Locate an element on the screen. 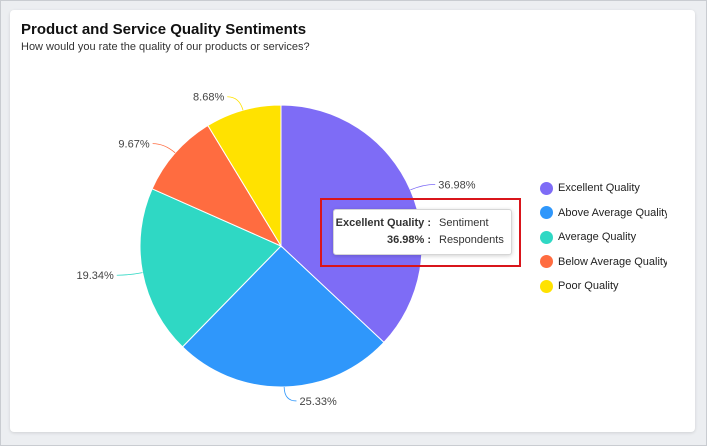  legend-item-poor-quality: Poor Quality is located at coordinates (603, 286).